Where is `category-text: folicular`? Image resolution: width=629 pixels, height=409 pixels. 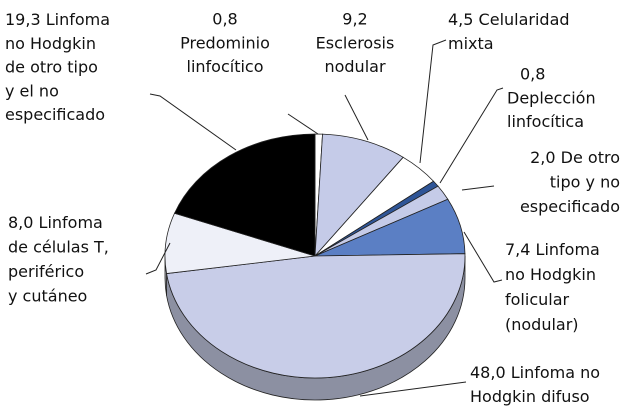 category-text: folicular is located at coordinates (537, 299).